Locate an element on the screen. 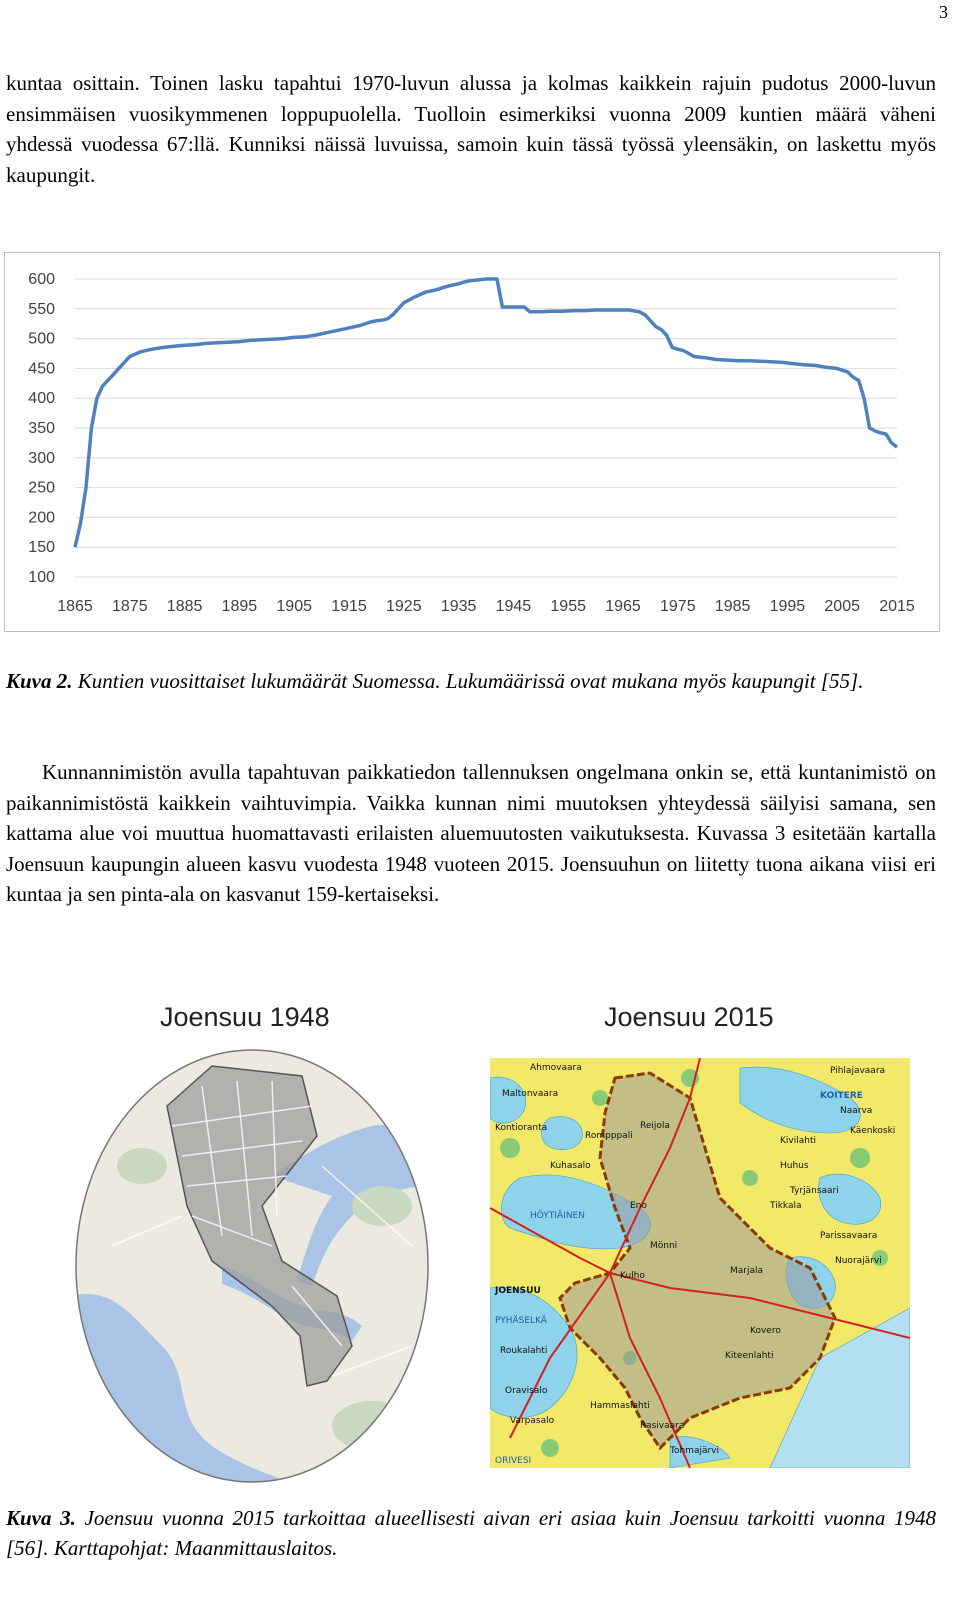 The image size is (960, 1597). svg-text: Maltonvaara is located at coordinates (530, 1094).